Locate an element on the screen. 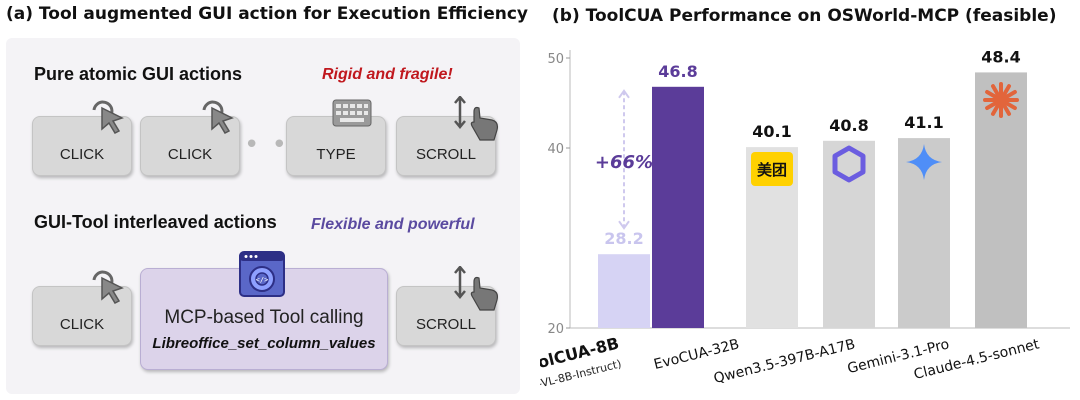  data-label: 46.8 is located at coordinates (677, 71).